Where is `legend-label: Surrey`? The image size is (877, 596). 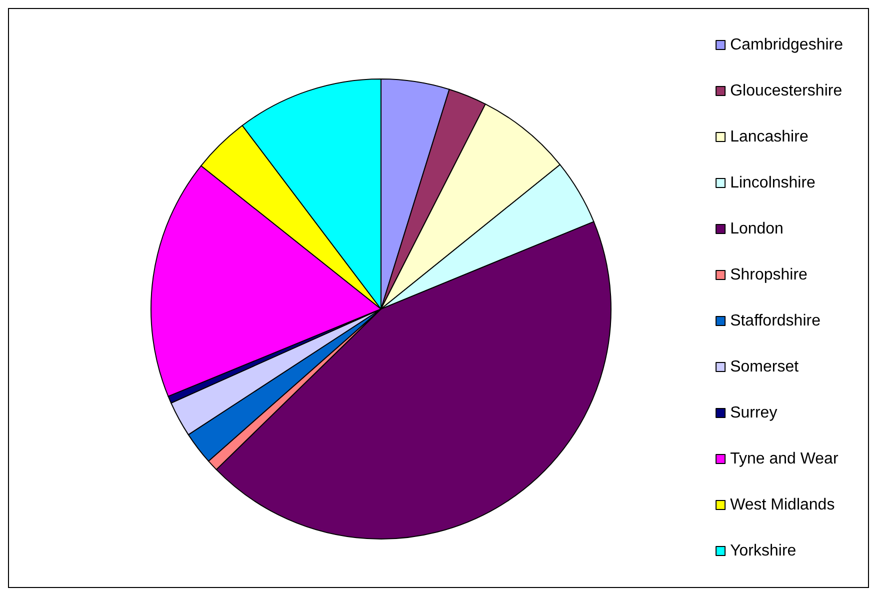 legend-label: Surrey is located at coordinates (754, 413).